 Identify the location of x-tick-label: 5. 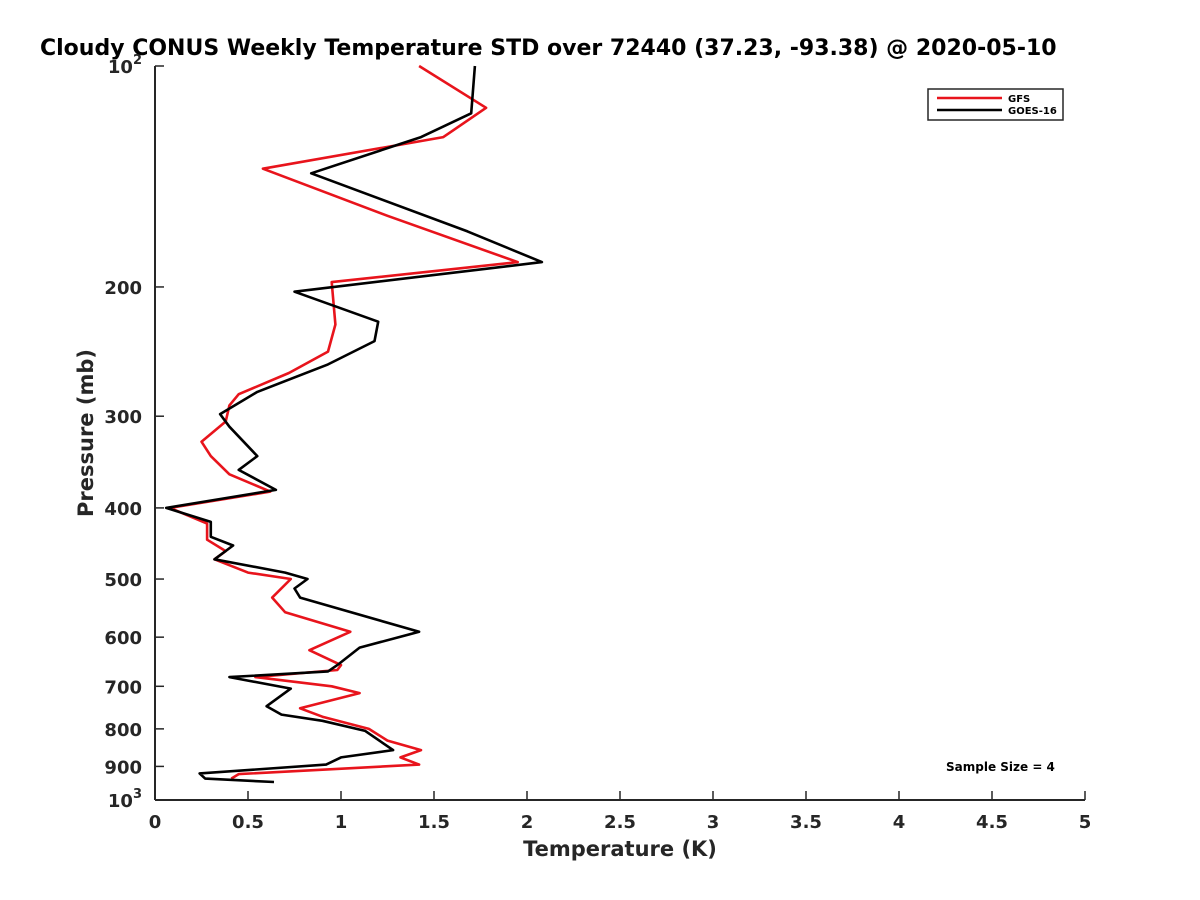
(1085, 822).